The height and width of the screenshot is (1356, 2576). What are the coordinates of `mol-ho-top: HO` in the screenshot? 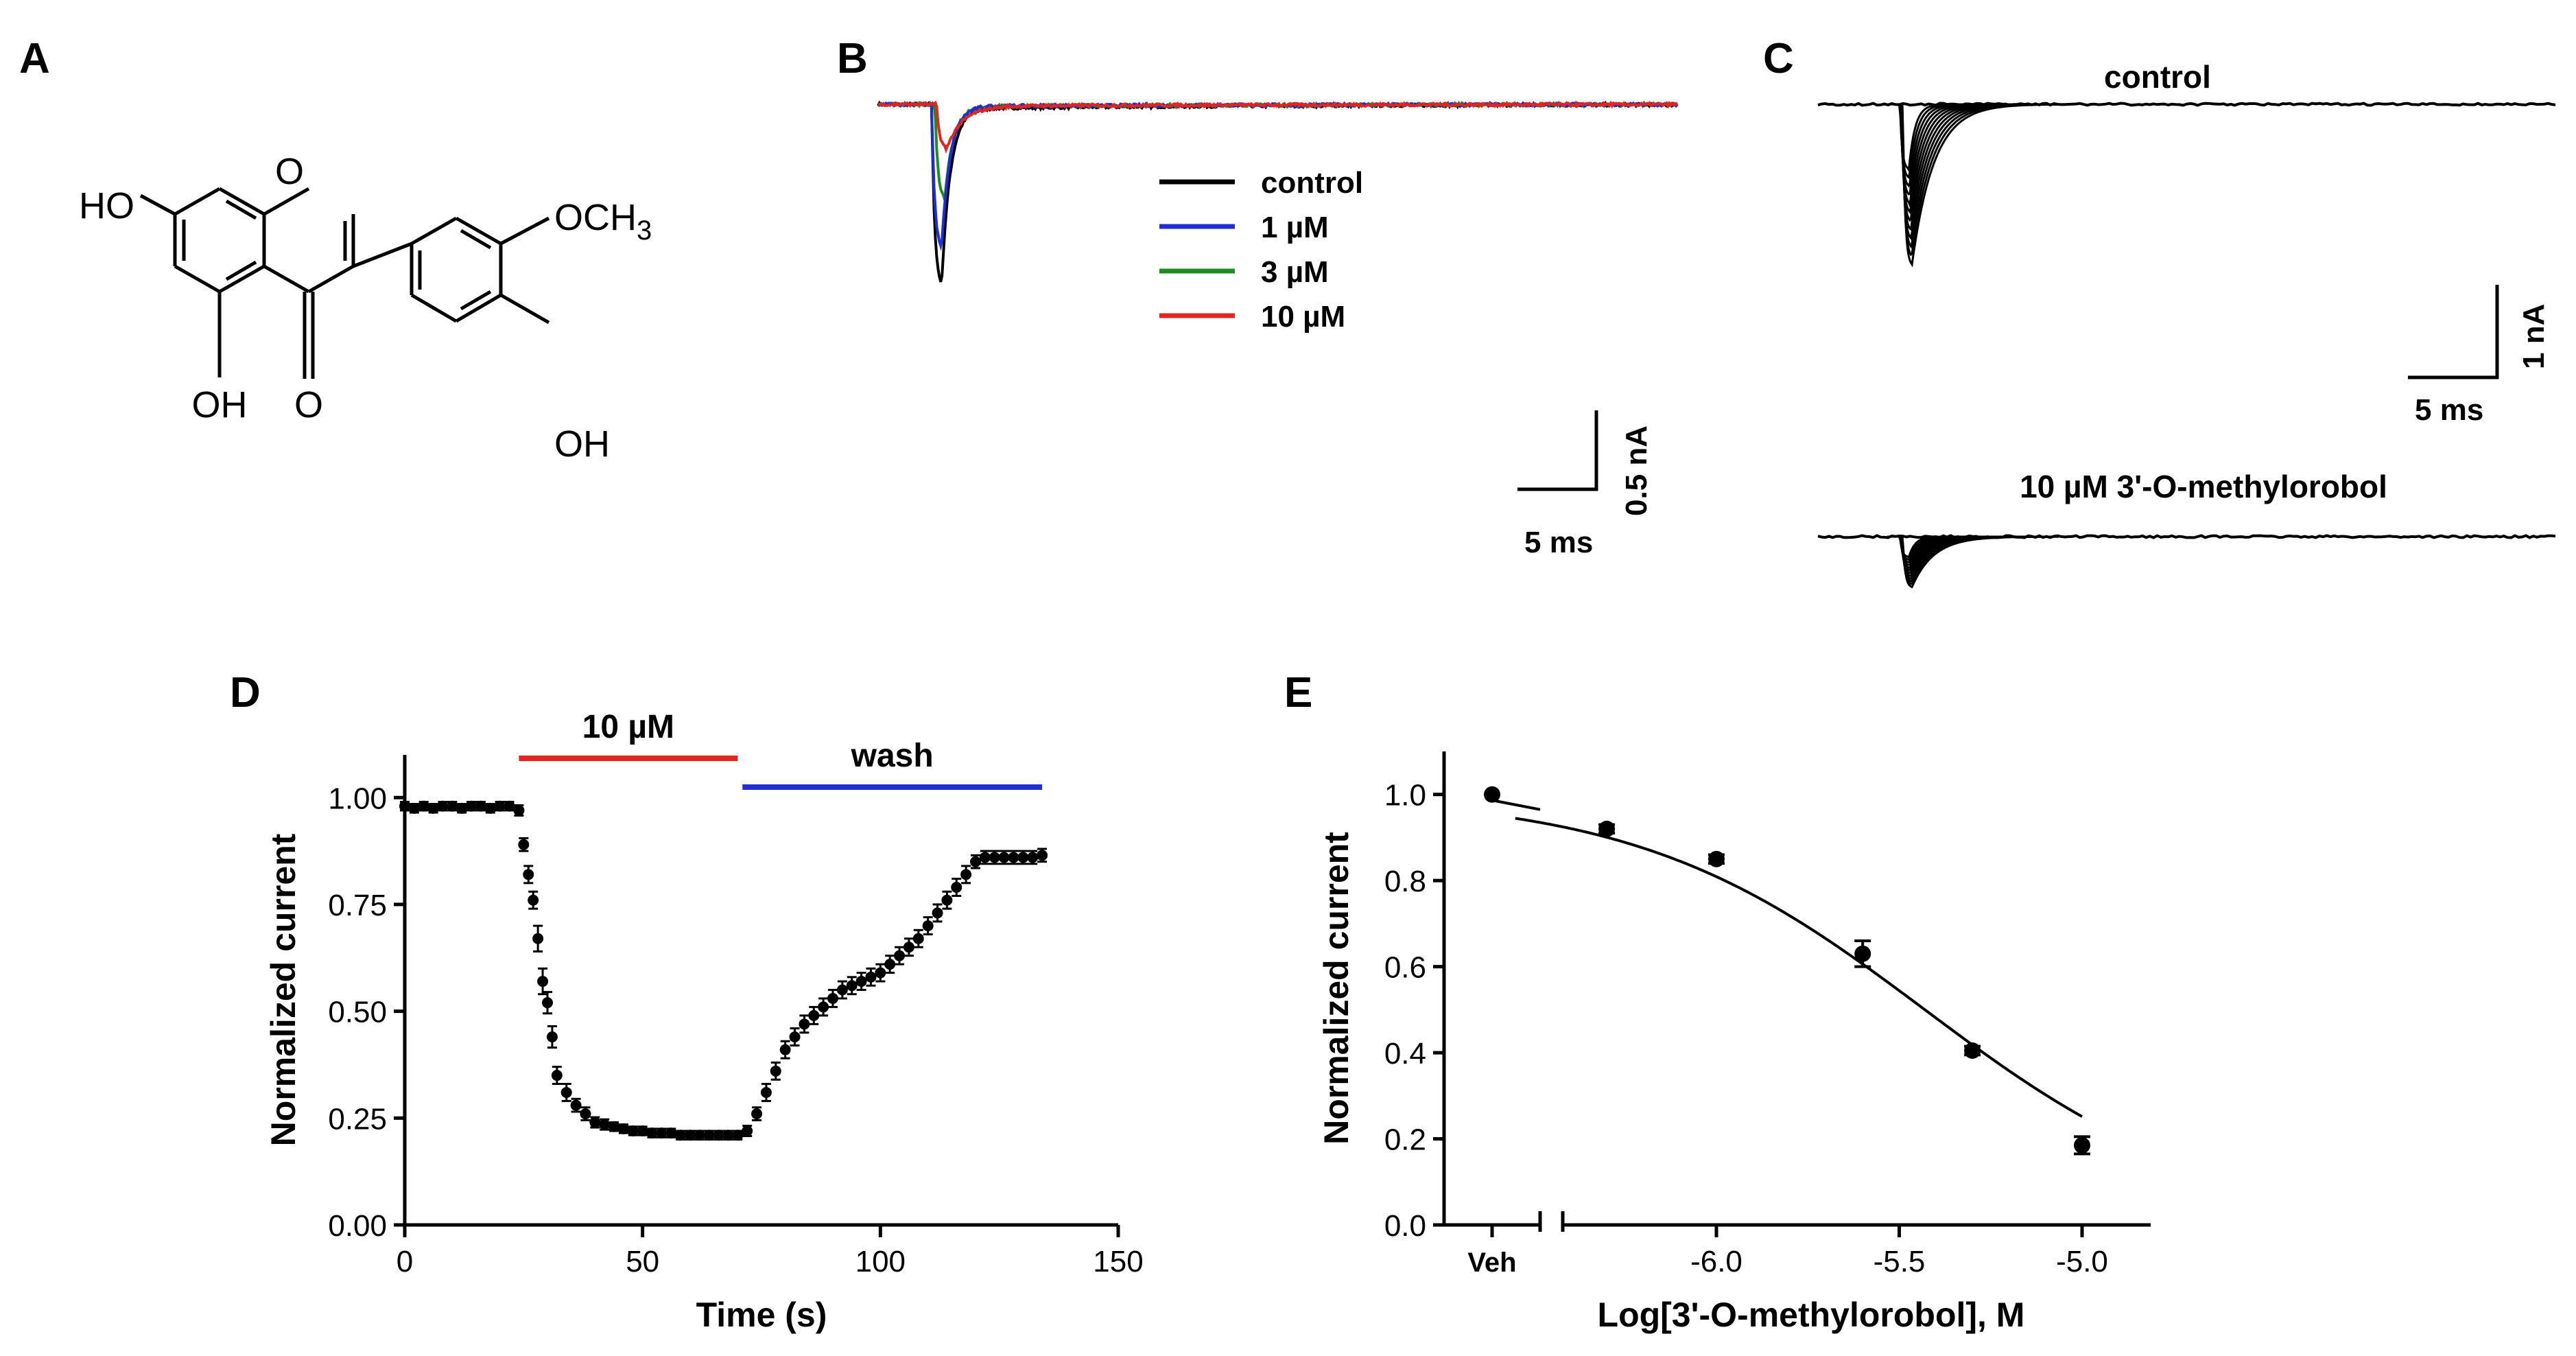 It's located at (106, 205).